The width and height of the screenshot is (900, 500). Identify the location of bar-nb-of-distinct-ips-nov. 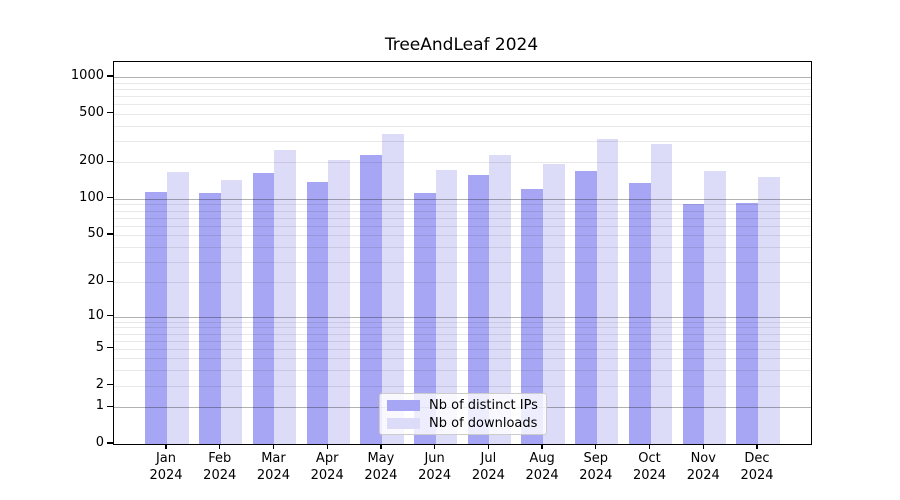
(693, 324).